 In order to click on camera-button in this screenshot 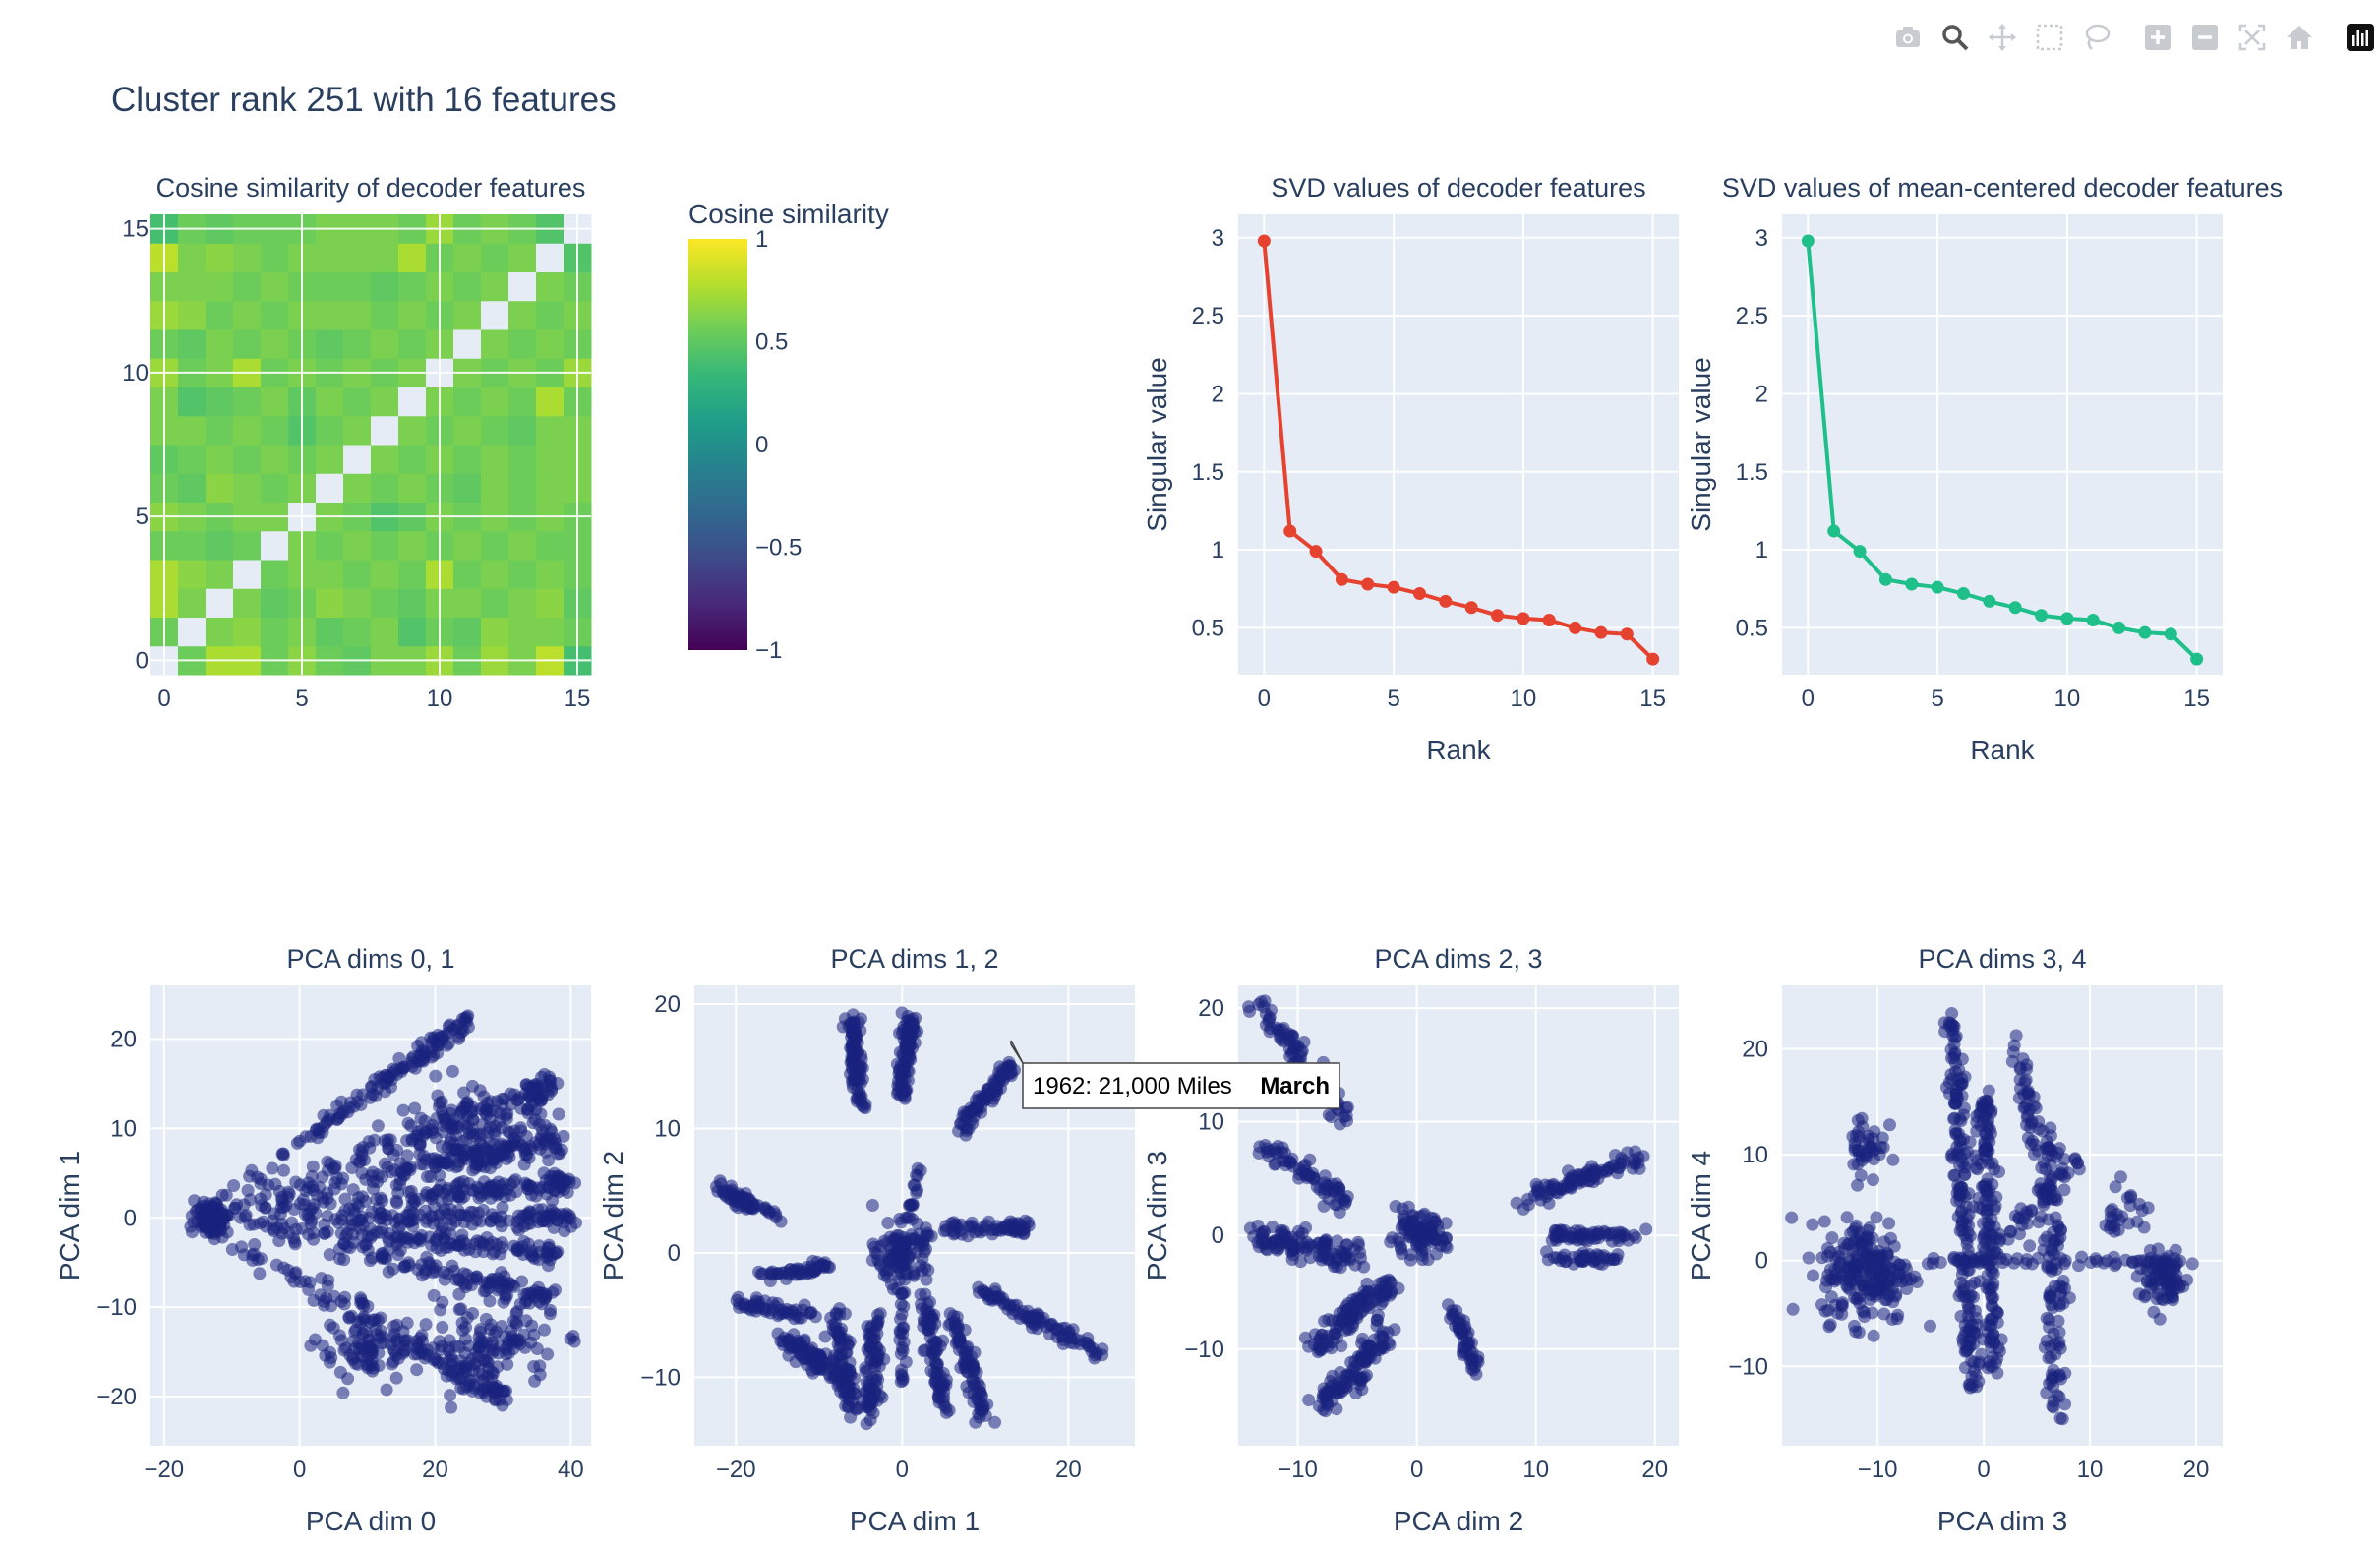, I will do `click(1908, 37)`.